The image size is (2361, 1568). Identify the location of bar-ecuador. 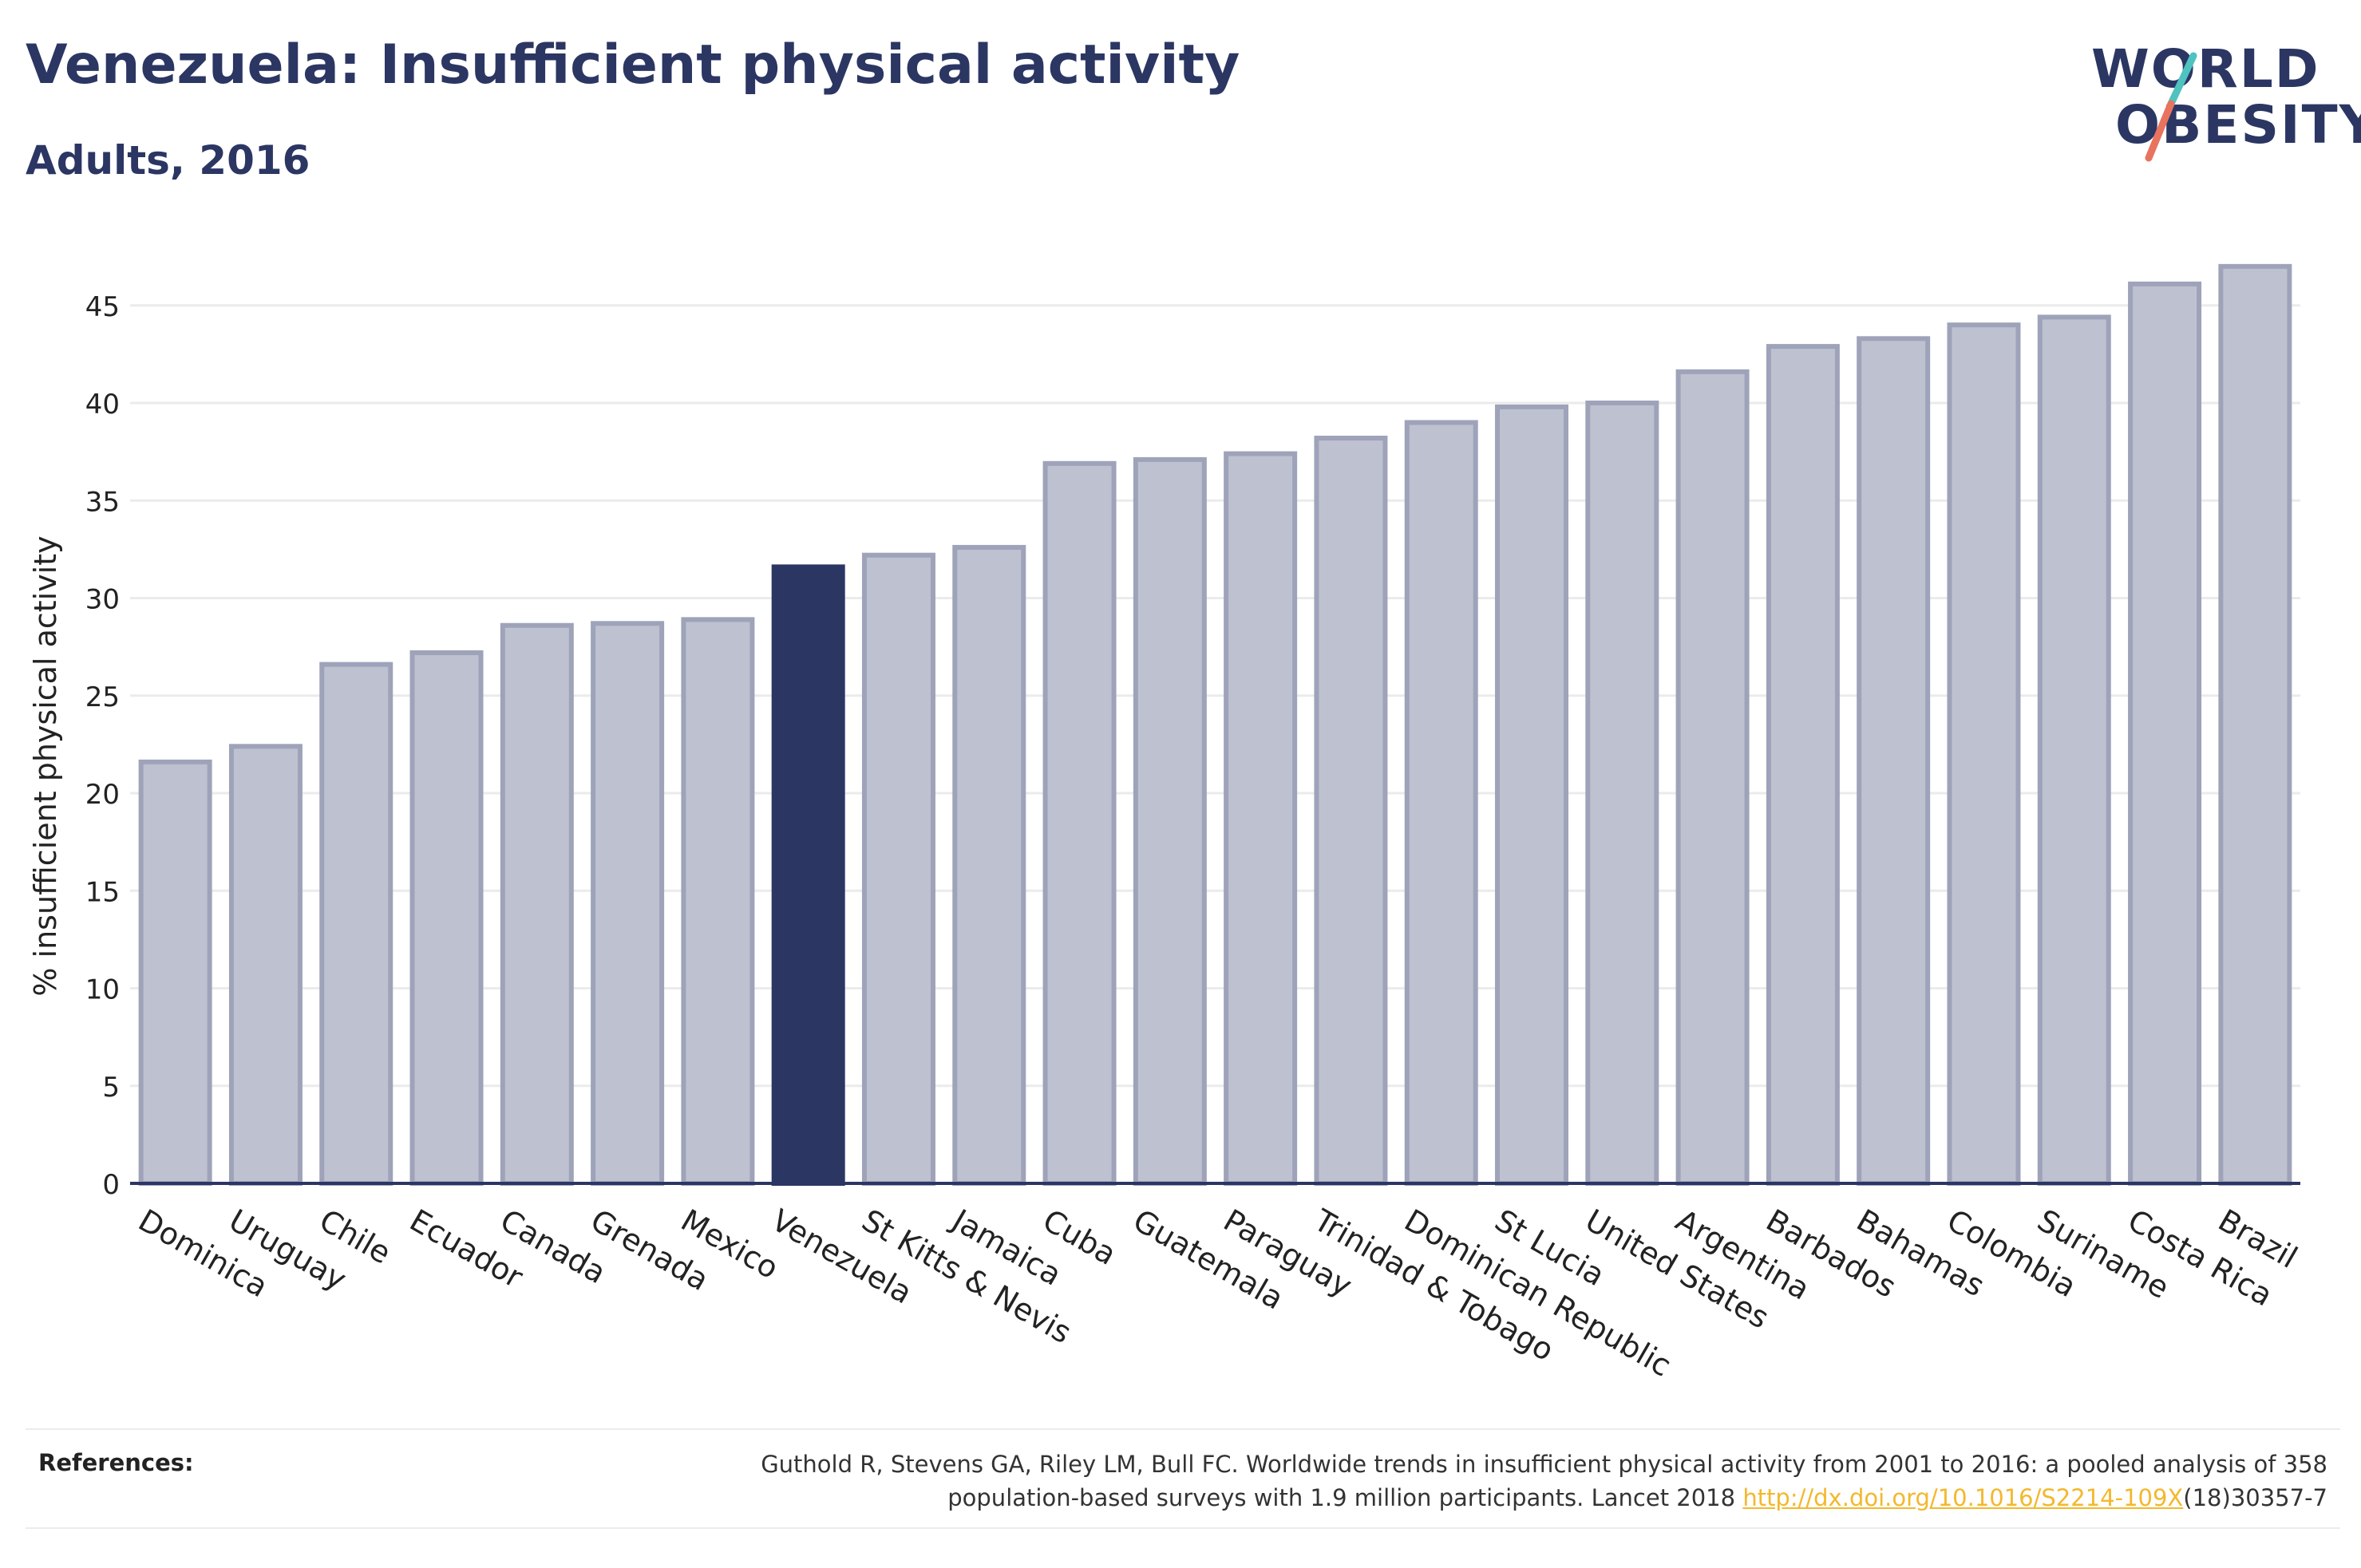
(446, 918).